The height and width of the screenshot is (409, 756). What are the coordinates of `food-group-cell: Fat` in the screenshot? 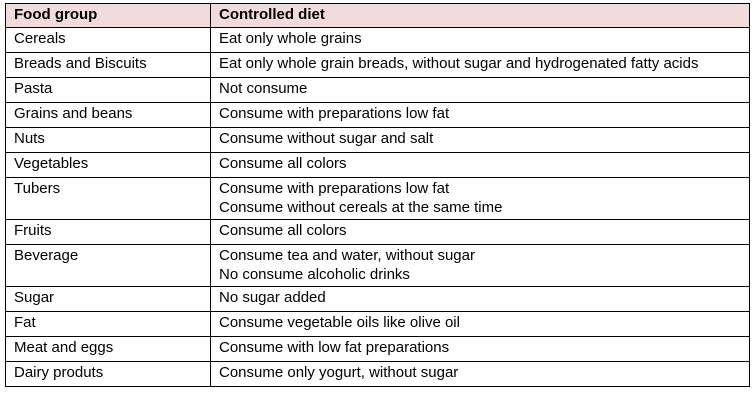 It's located at (108, 324).